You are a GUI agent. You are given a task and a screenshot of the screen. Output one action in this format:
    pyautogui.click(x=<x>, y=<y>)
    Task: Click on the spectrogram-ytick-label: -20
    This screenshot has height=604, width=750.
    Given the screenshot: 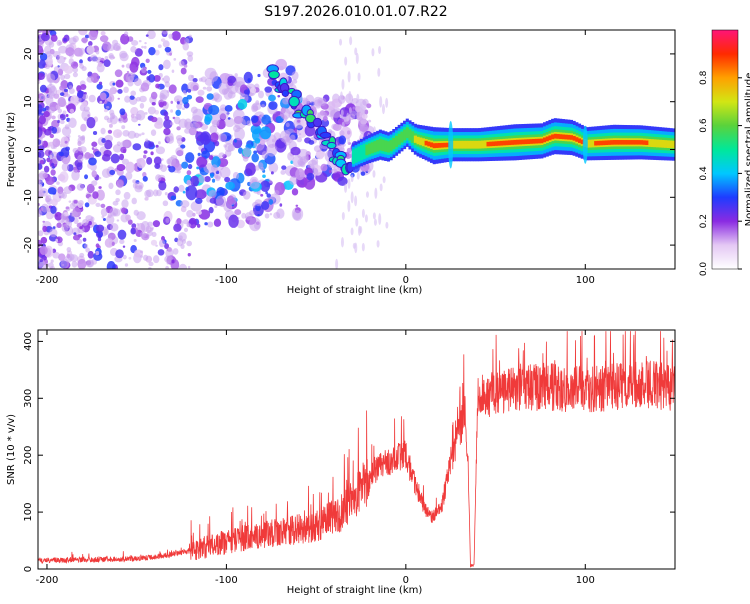 What is the action you would take?
    pyautogui.click(x=28, y=245)
    